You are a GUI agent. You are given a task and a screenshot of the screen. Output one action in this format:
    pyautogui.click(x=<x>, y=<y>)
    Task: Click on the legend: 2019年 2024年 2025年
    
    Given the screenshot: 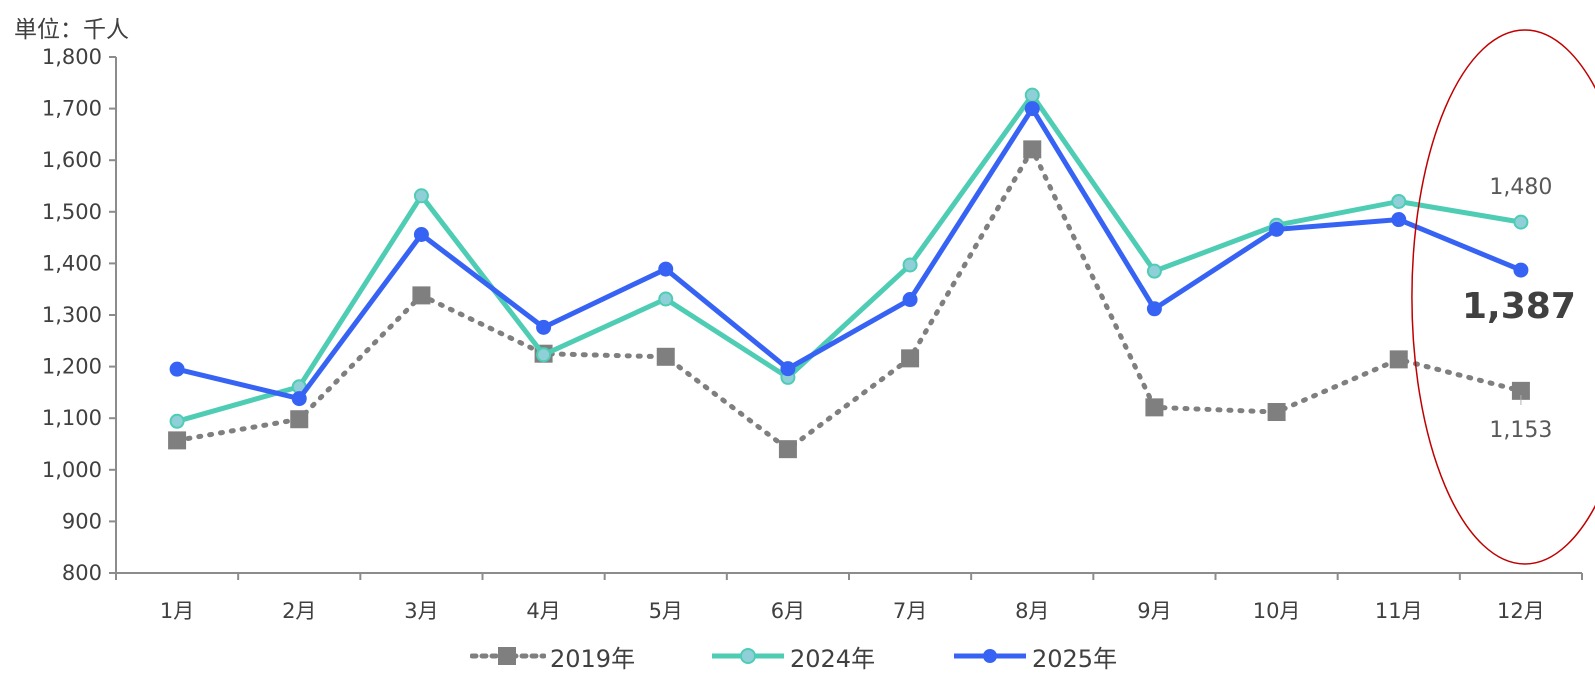 What is the action you would take?
    pyautogui.click(x=797, y=656)
    